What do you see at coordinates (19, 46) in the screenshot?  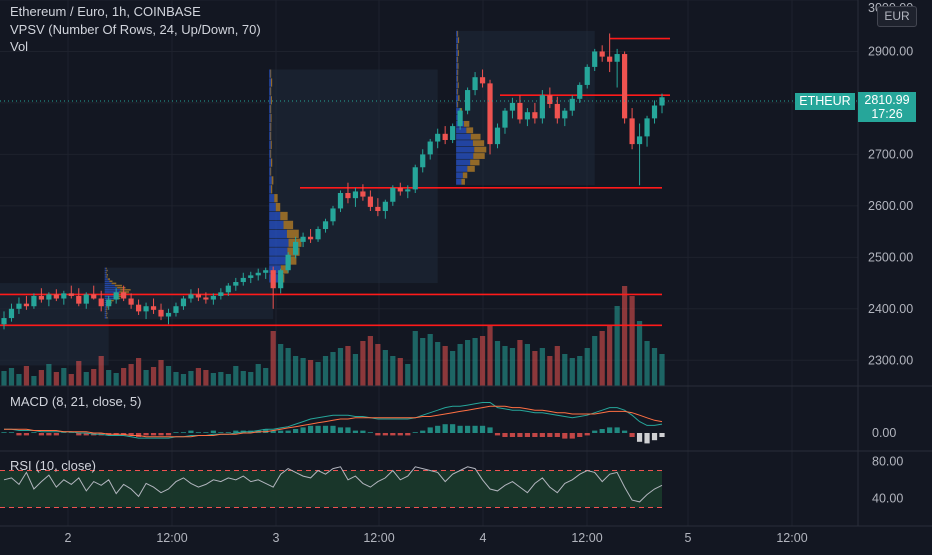 I see `volume-legend: Vol` at bounding box center [19, 46].